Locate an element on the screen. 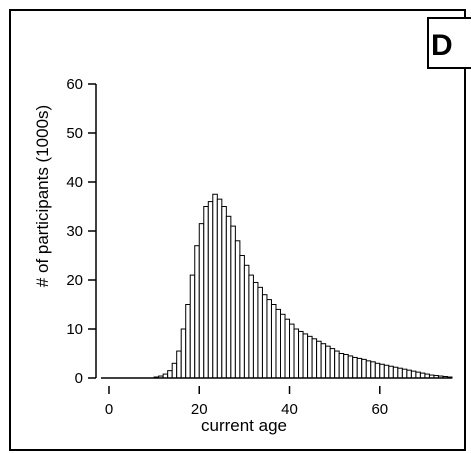 Image resolution: width=471 pixels, height=453 pixels. y-tick-label: 40 is located at coordinates (74, 182).